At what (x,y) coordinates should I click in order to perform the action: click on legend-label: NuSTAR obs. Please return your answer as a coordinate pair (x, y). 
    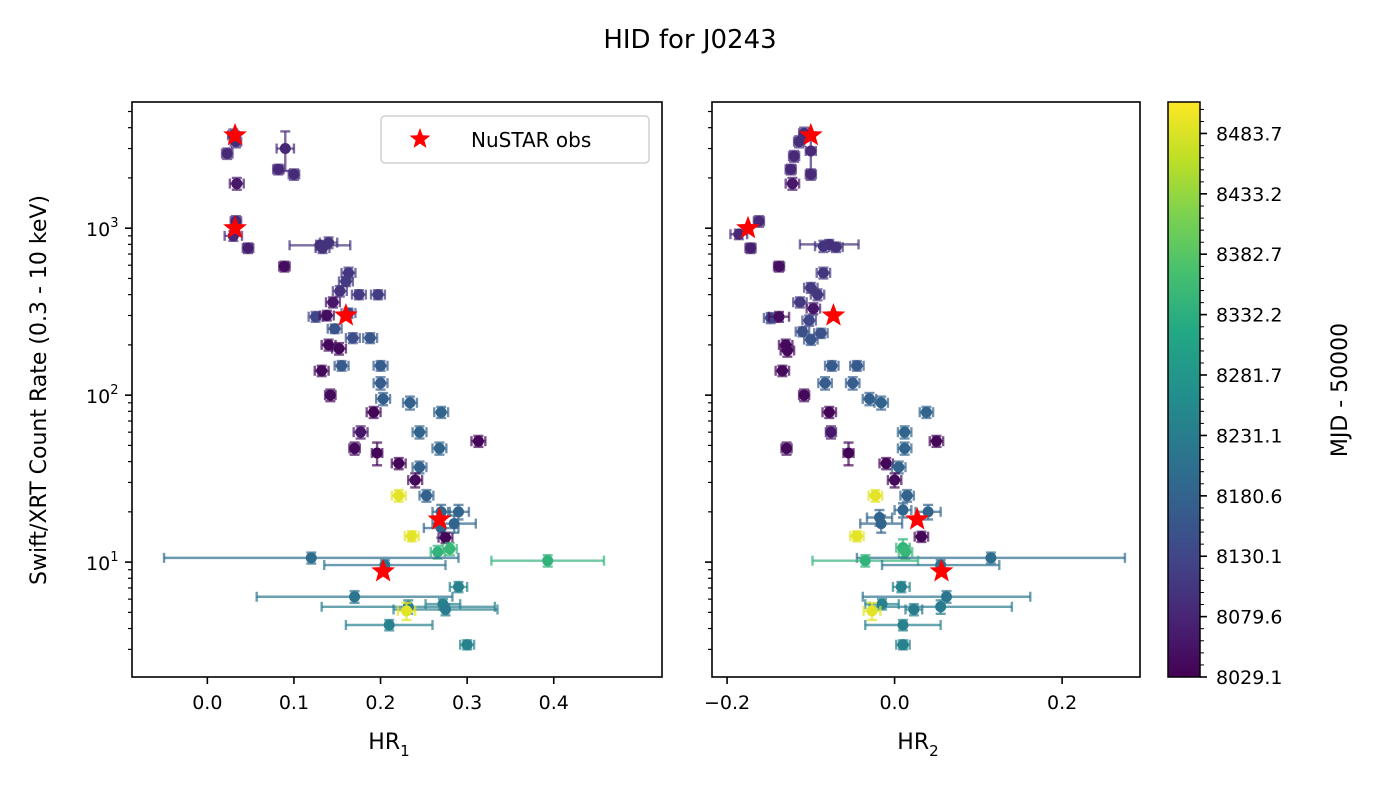
    Looking at the image, I should click on (531, 140).